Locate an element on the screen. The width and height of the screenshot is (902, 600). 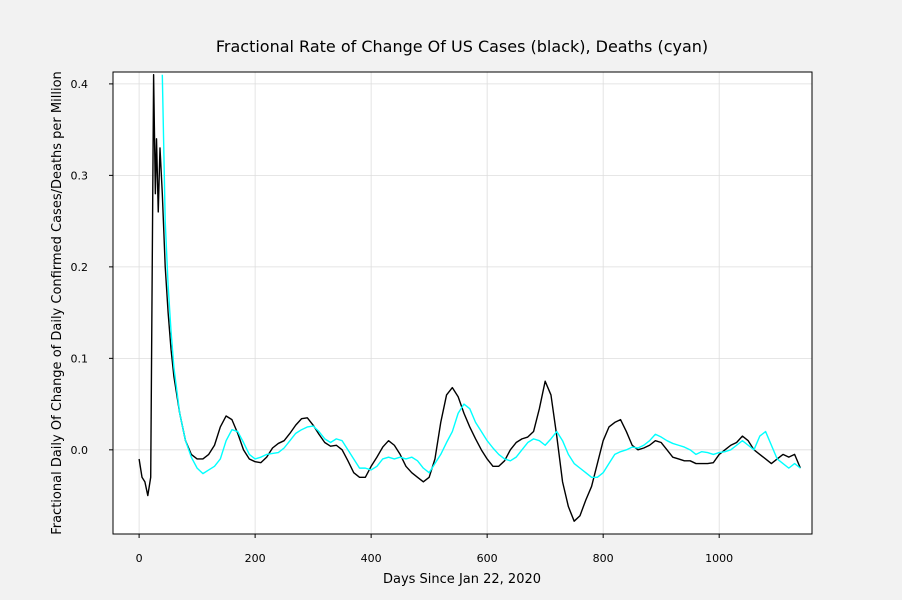
y-tick-label: 0.3 is located at coordinates (80, 175).